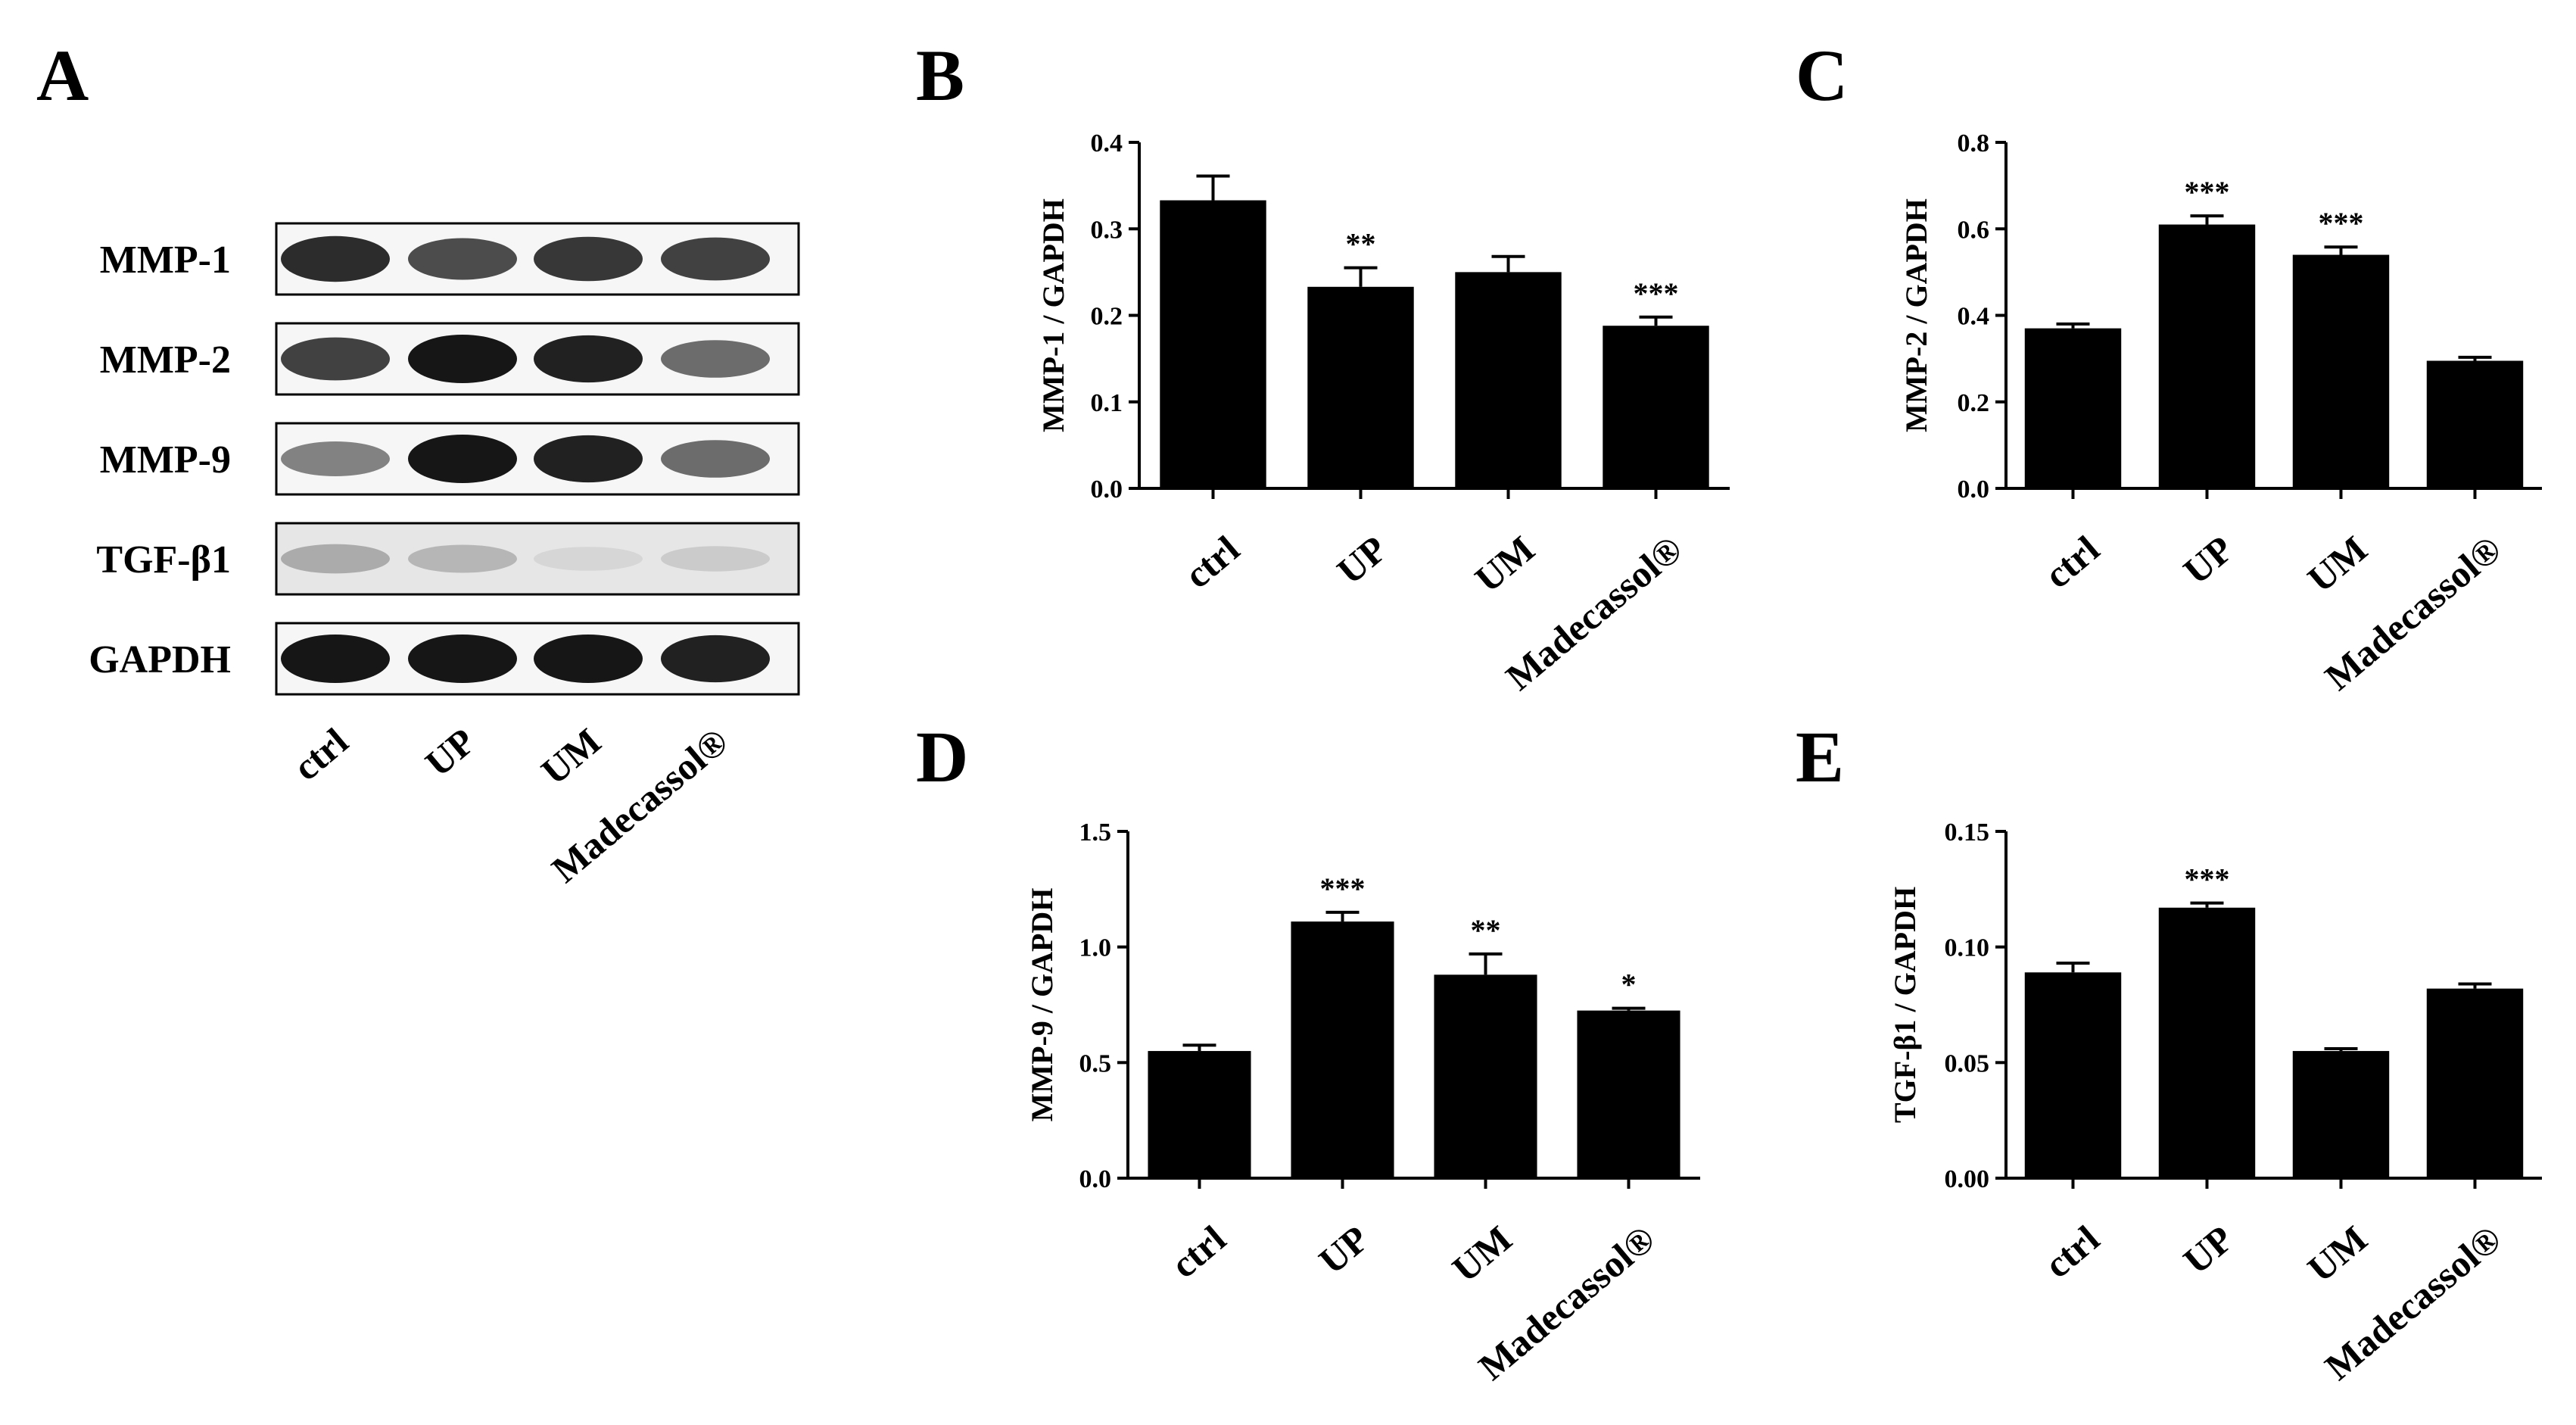 Image resolution: width=2576 pixels, height=1425 pixels. Describe the element at coordinates (450, 752) in the screenshot. I see `blot-lane-label: UP` at that location.